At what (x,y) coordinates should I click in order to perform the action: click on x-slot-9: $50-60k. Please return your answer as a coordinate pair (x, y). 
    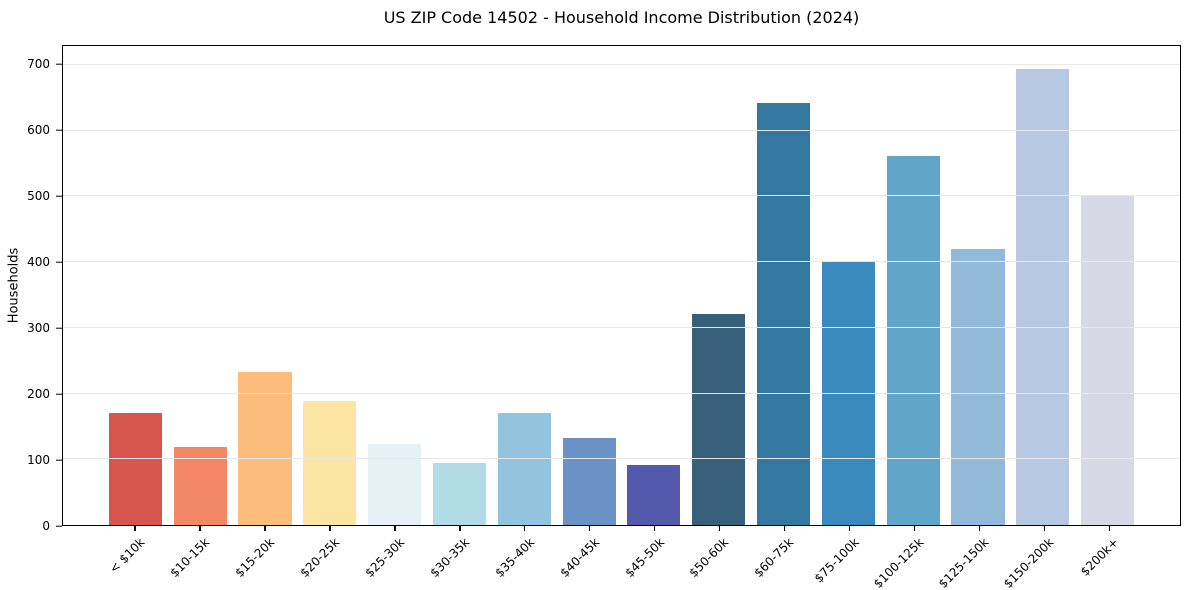
    Looking at the image, I should click on (718, 558).